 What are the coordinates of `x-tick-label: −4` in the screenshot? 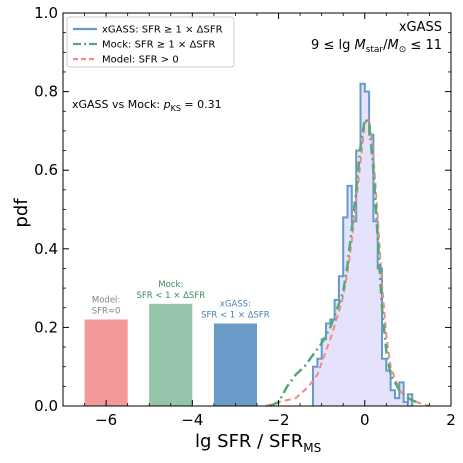 It's located at (192, 420).